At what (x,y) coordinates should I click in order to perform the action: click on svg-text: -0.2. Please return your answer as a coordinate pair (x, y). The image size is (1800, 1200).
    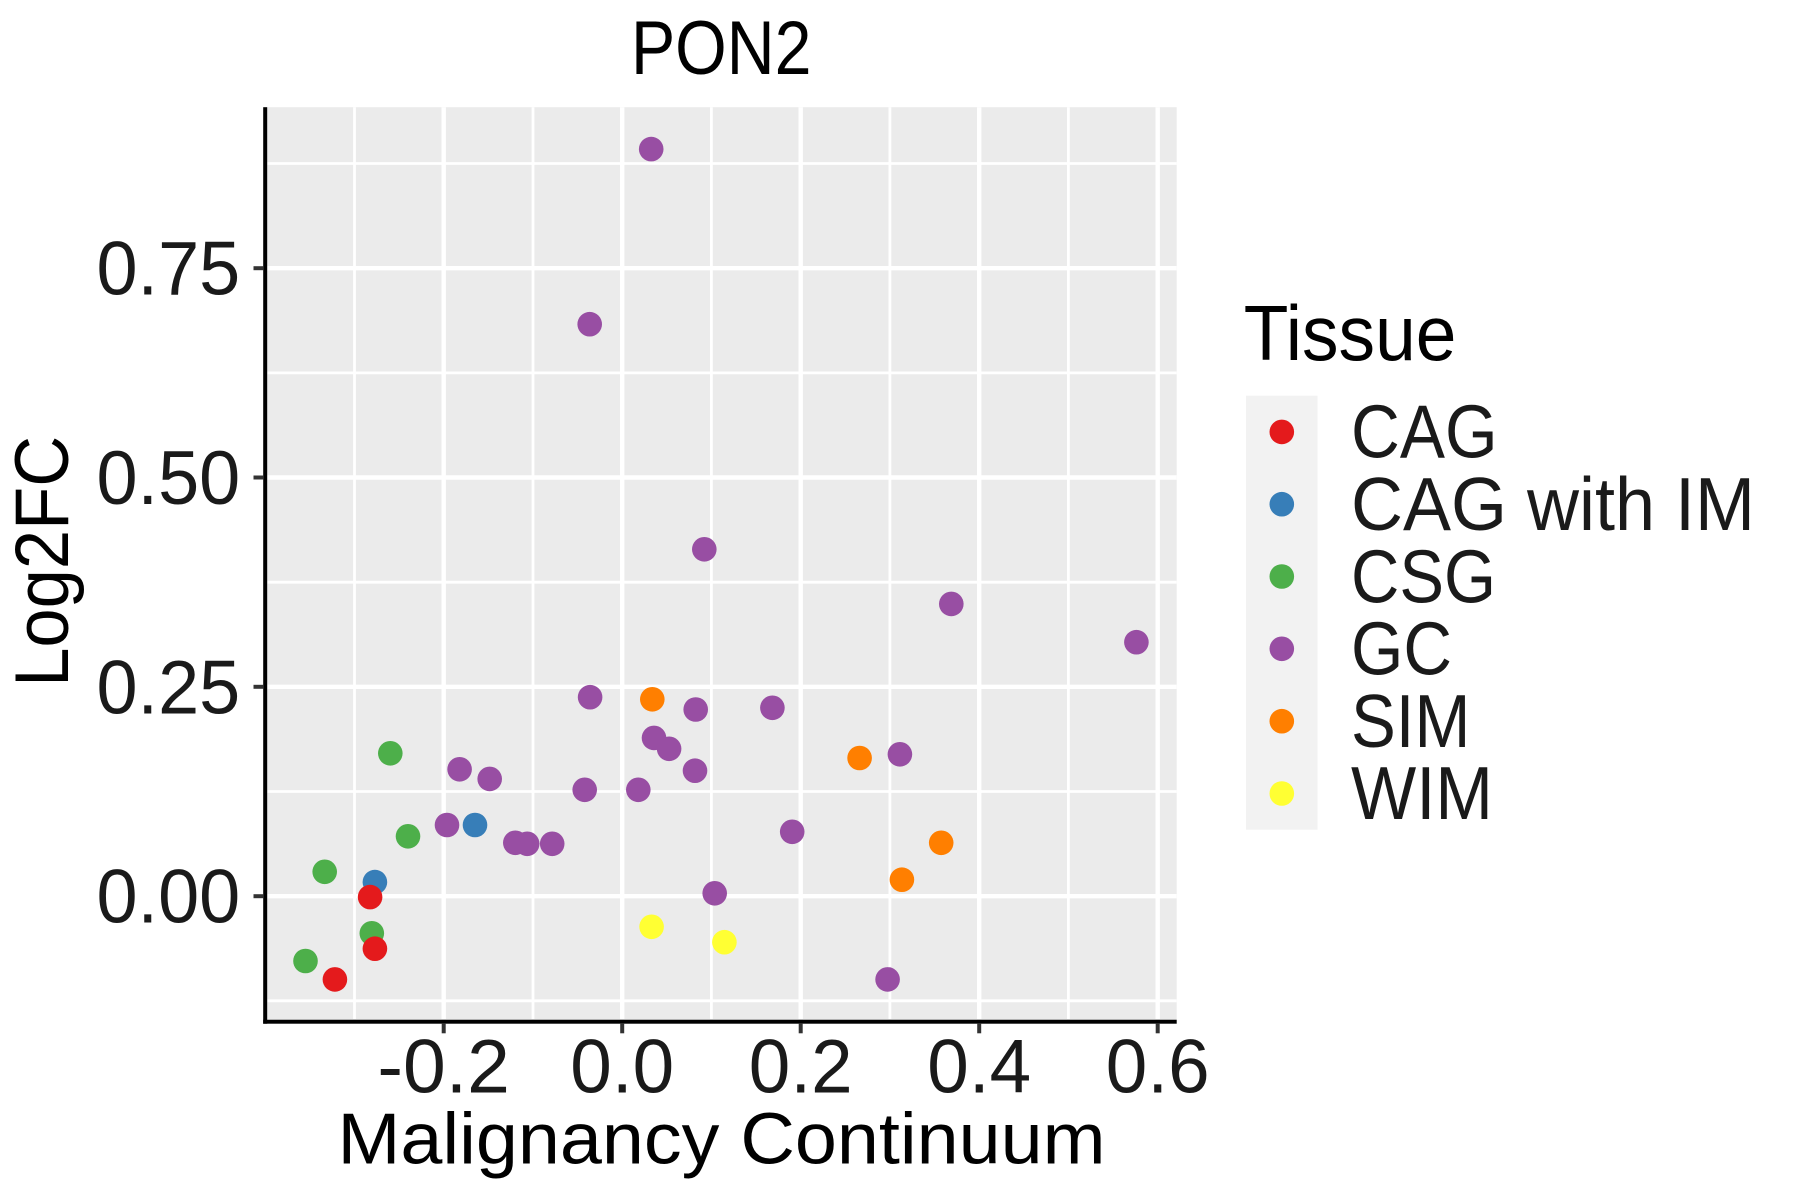
    Looking at the image, I should click on (443, 1067).